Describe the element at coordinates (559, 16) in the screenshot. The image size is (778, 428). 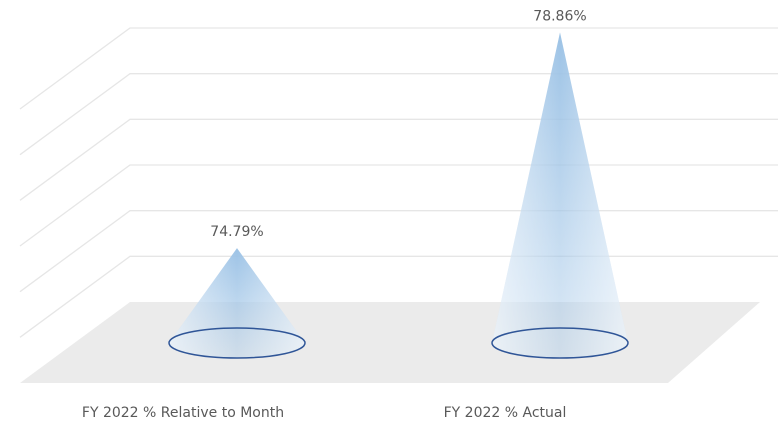
I see `data-label: 78.86%` at that location.